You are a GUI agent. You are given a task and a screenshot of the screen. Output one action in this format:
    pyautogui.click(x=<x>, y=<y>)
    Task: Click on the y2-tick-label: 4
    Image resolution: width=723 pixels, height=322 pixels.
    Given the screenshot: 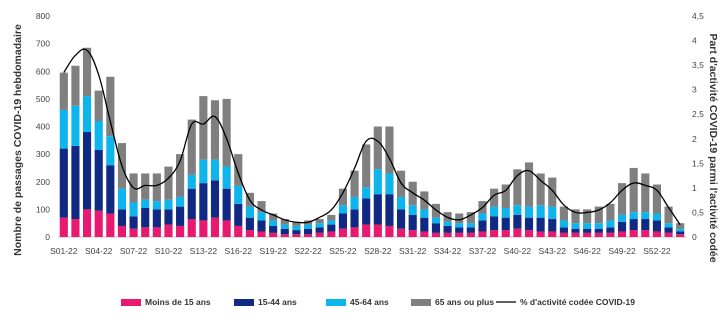 What is the action you would take?
    pyautogui.click(x=694, y=41)
    